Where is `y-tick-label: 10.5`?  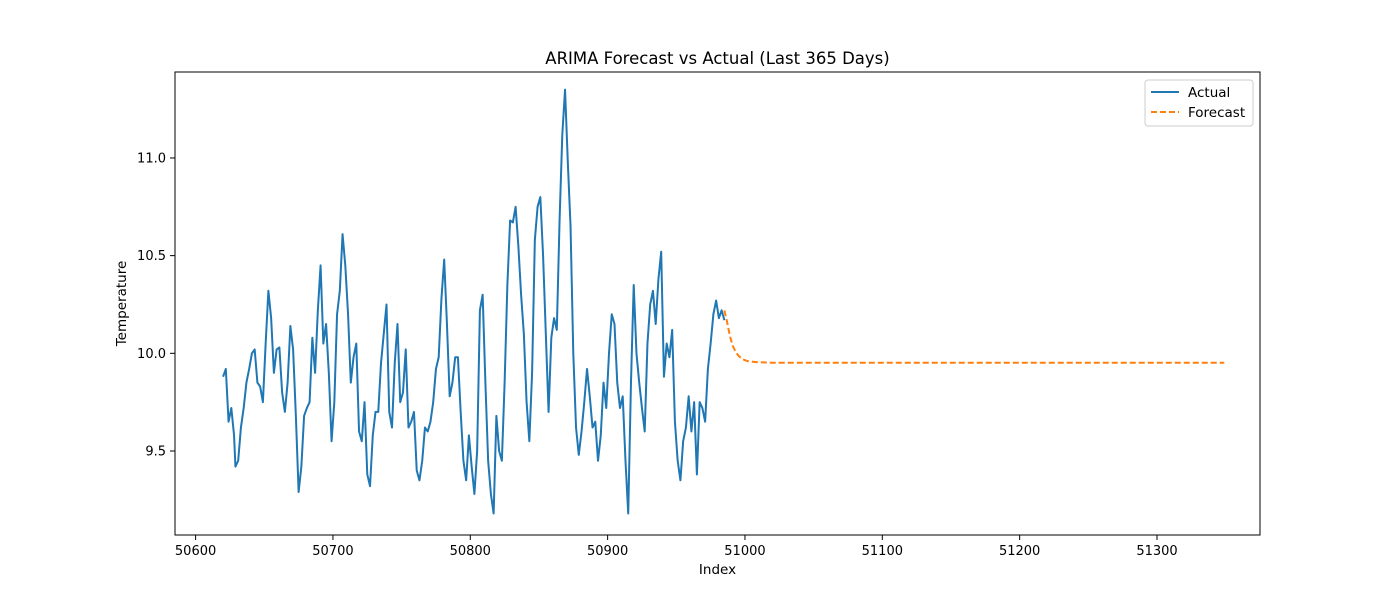
y-tick-label: 10.5 is located at coordinates (151, 256).